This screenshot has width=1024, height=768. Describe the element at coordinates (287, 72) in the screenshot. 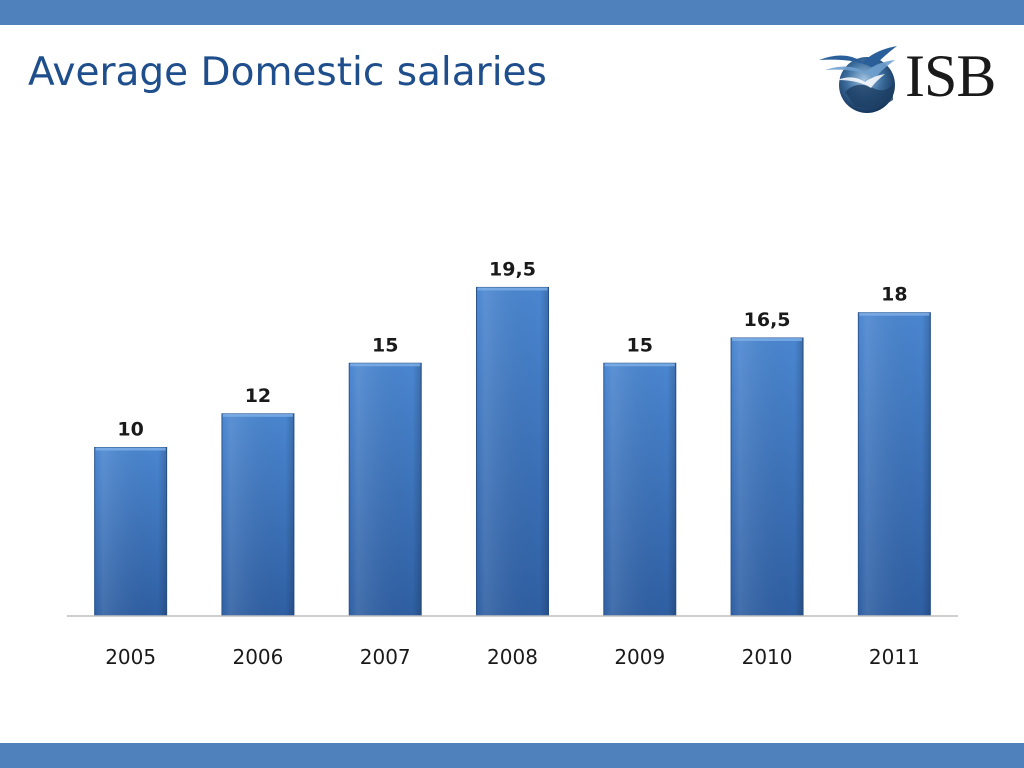

I see `slide-title: Average Domestic salaries` at that location.